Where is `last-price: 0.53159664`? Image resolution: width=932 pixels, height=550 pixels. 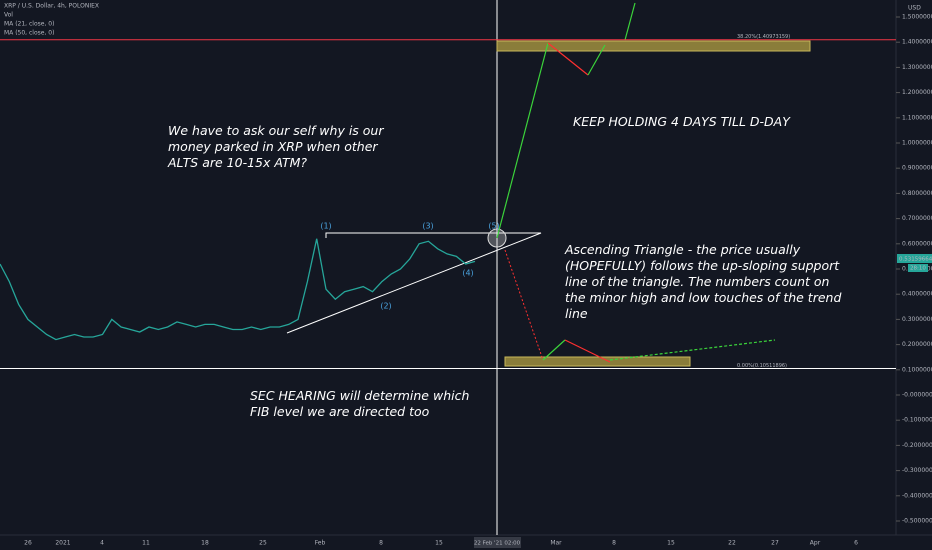
last-price: 0.53159664 is located at coordinates (915, 260).